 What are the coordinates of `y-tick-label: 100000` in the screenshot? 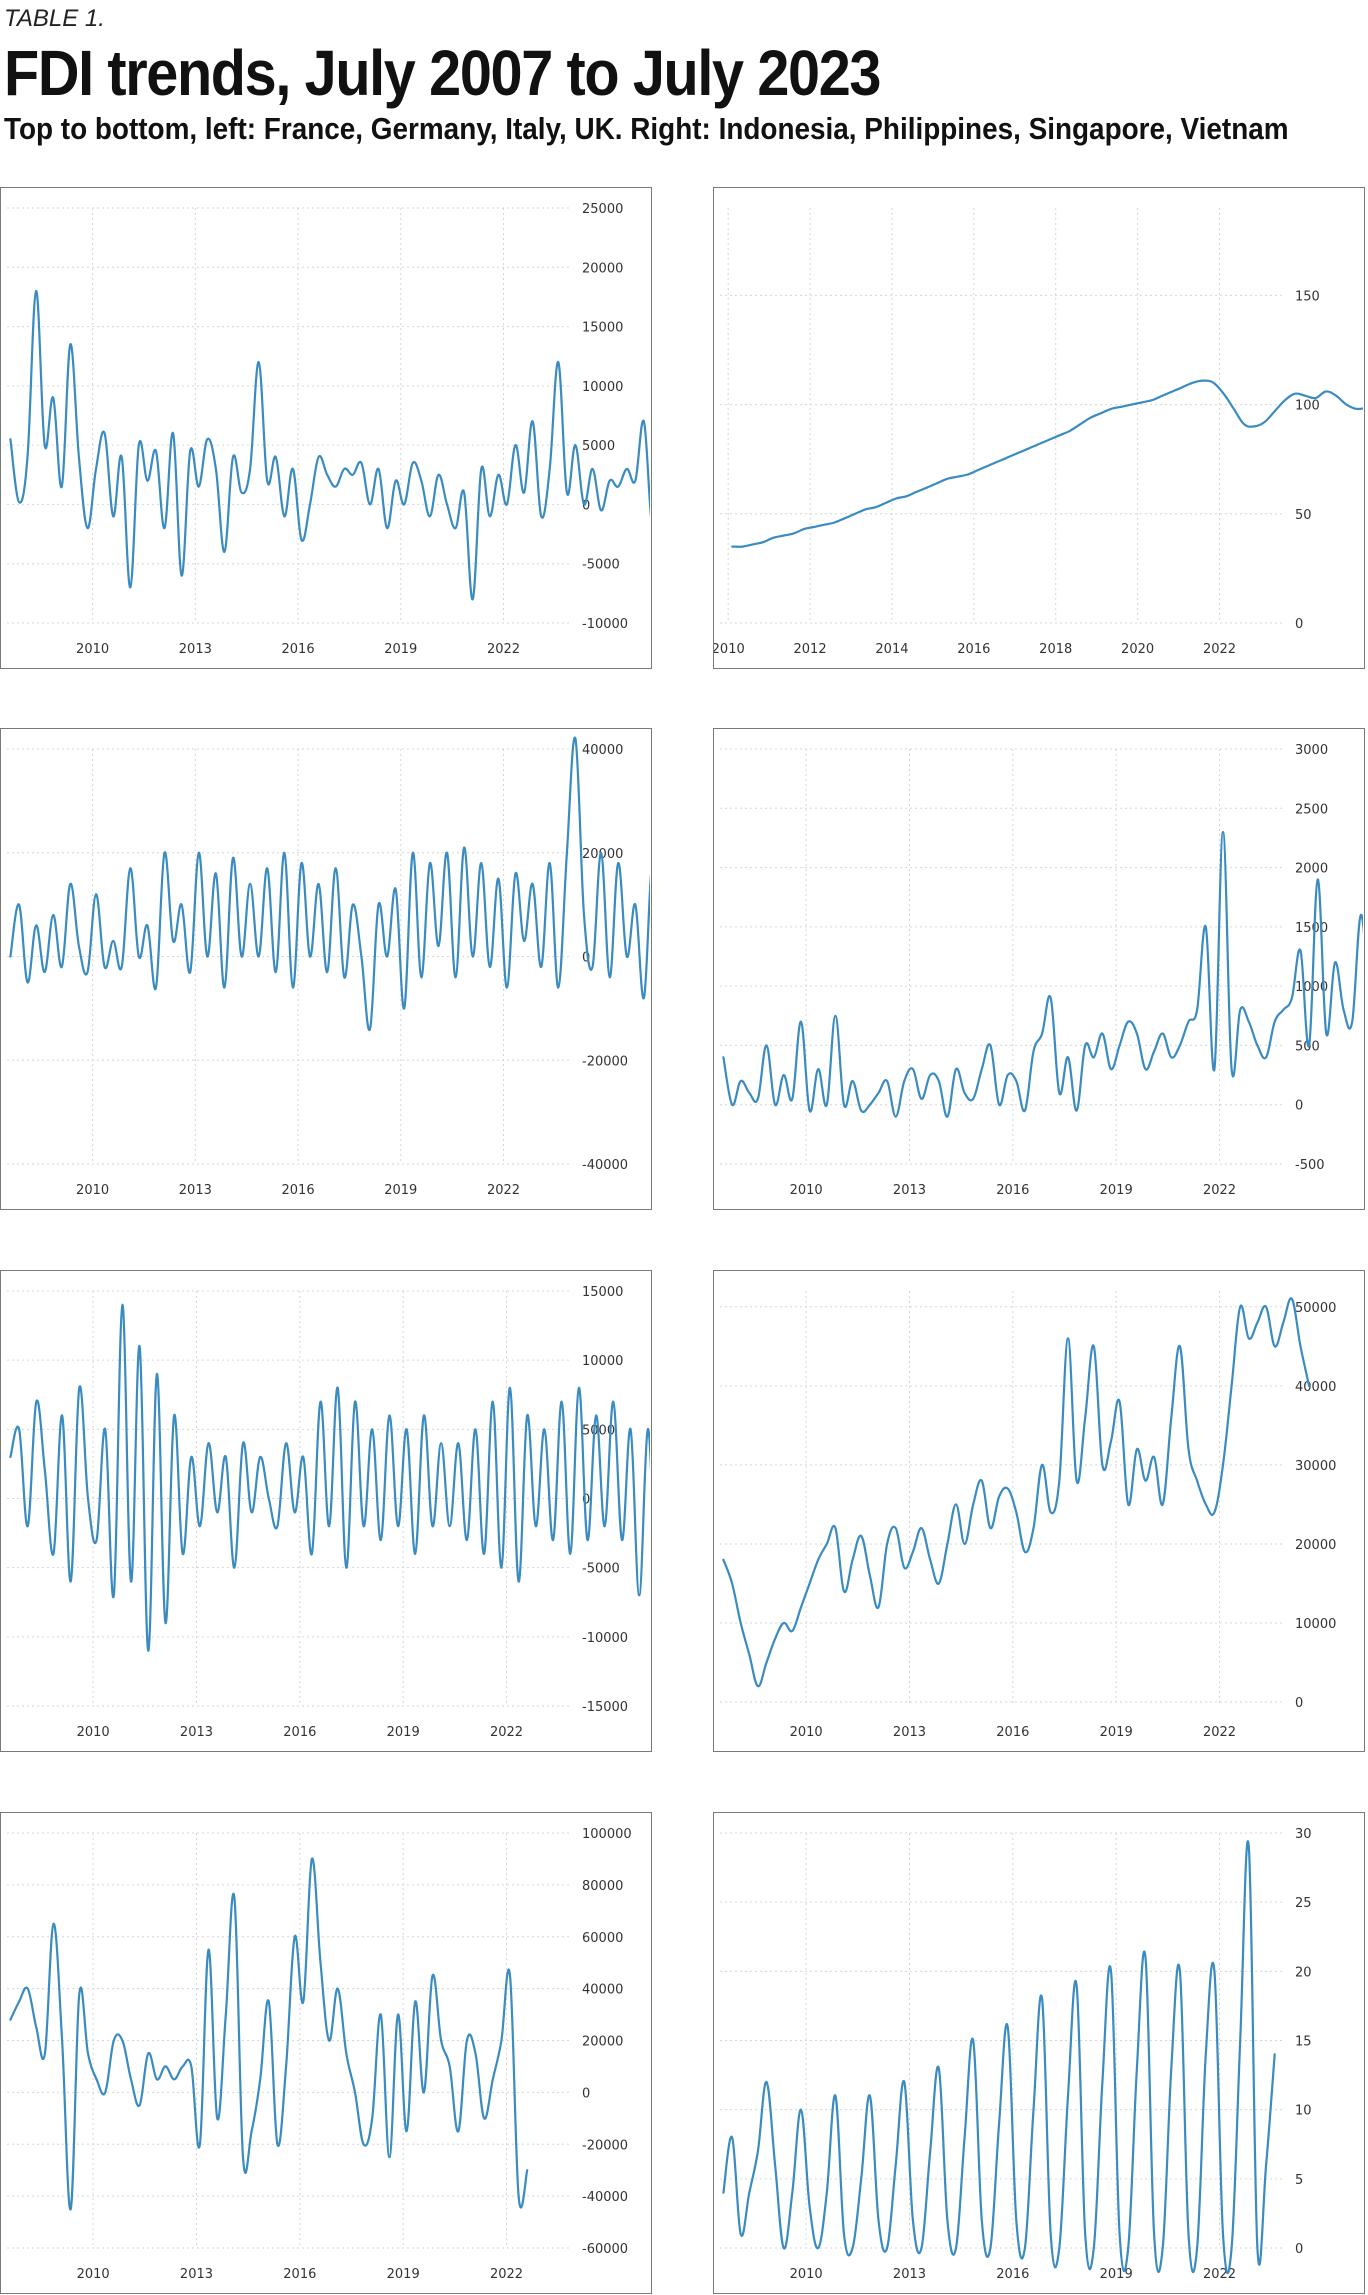 It's located at (607, 1834).